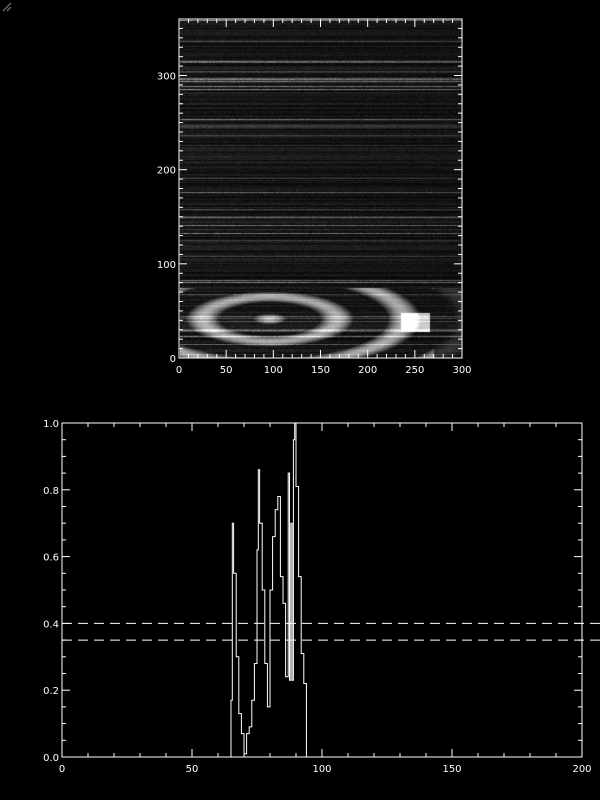  Describe the element at coordinates (51, 758) in the screenshot. I see `y-tick-label: 0.0` at that location.